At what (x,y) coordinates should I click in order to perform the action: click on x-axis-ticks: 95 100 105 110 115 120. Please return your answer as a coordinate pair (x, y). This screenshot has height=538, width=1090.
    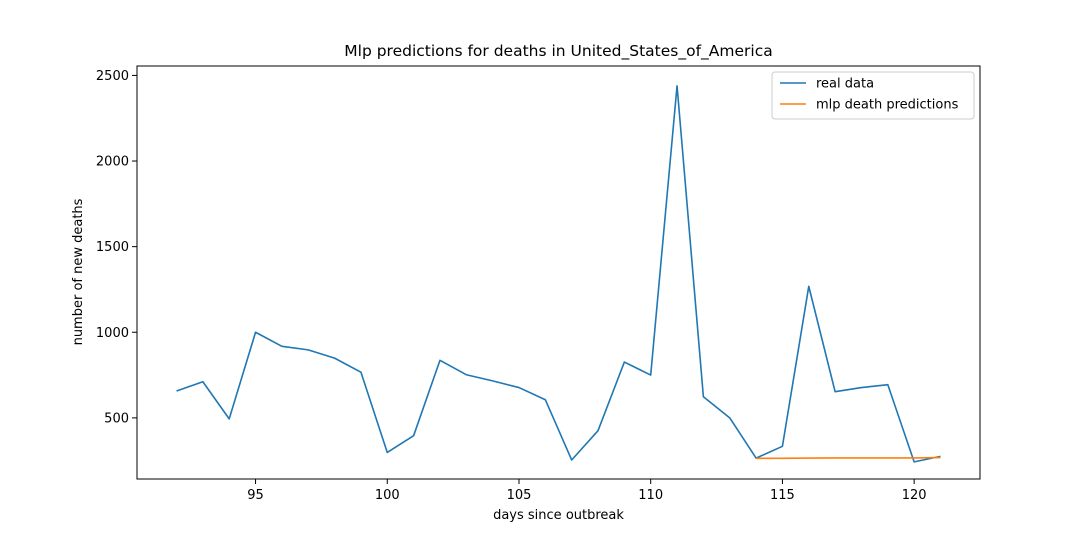
    Looking at the image, I should click on (587, 491).